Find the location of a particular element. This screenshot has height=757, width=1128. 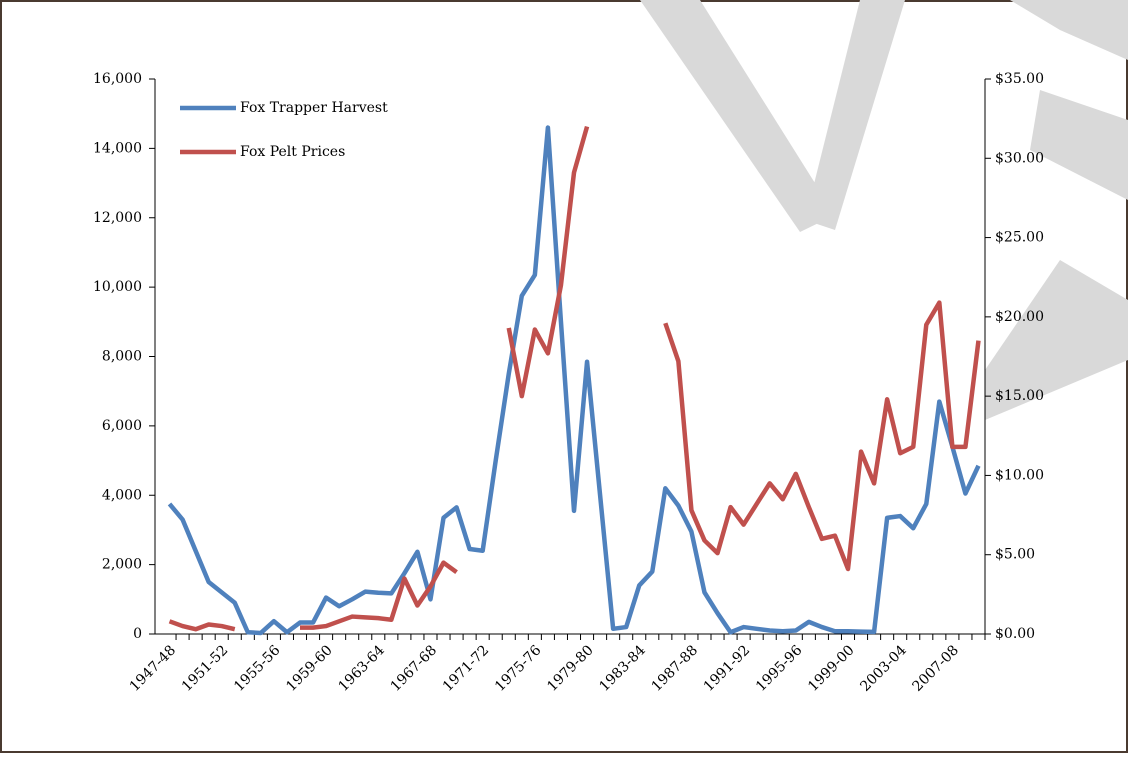

y2-tick-label: $10.00 is located at coordinates (1019, 475).